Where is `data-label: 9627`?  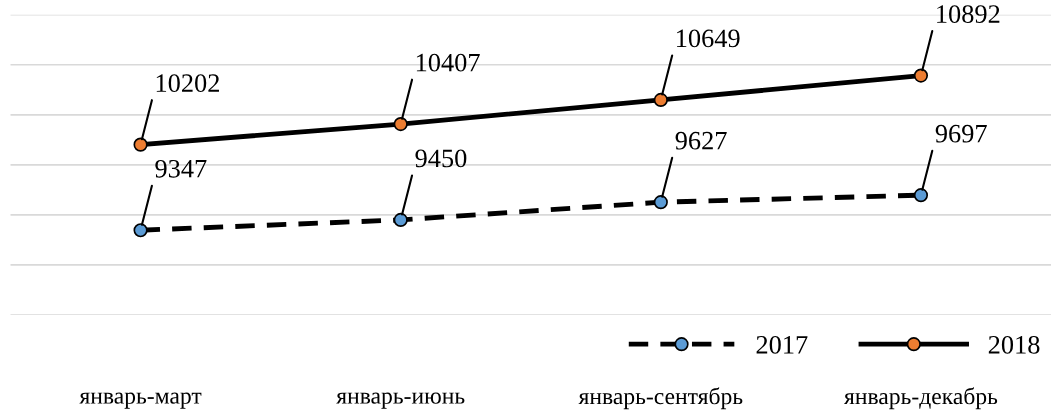 data-label: 9627 is located at coordinates (701, 140).